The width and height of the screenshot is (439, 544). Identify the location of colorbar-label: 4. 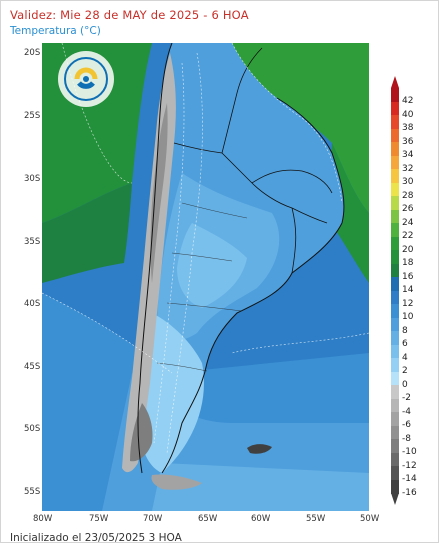
(405, 357).